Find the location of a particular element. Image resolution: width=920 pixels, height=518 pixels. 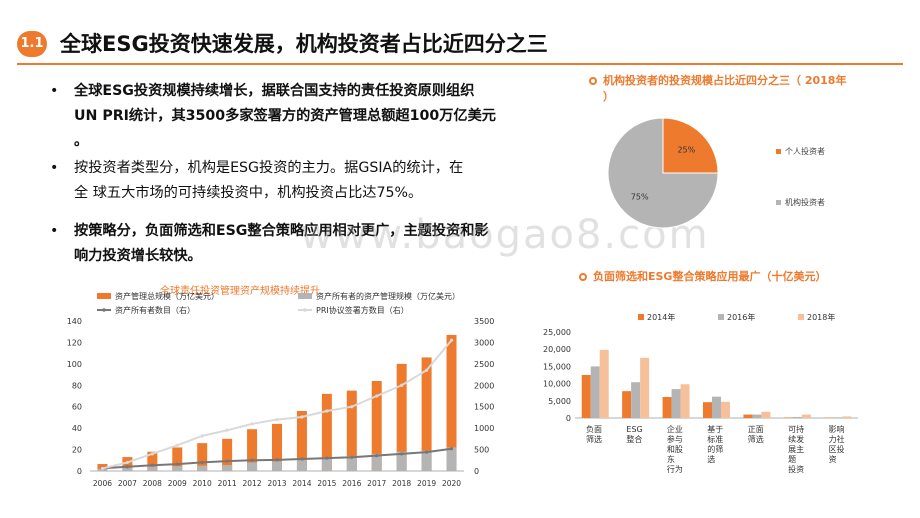

bullet-line: 按策略分，负面筛选和ESG整合策略应用相对更广，主题投资和影 is located at coordinates (281, 231).